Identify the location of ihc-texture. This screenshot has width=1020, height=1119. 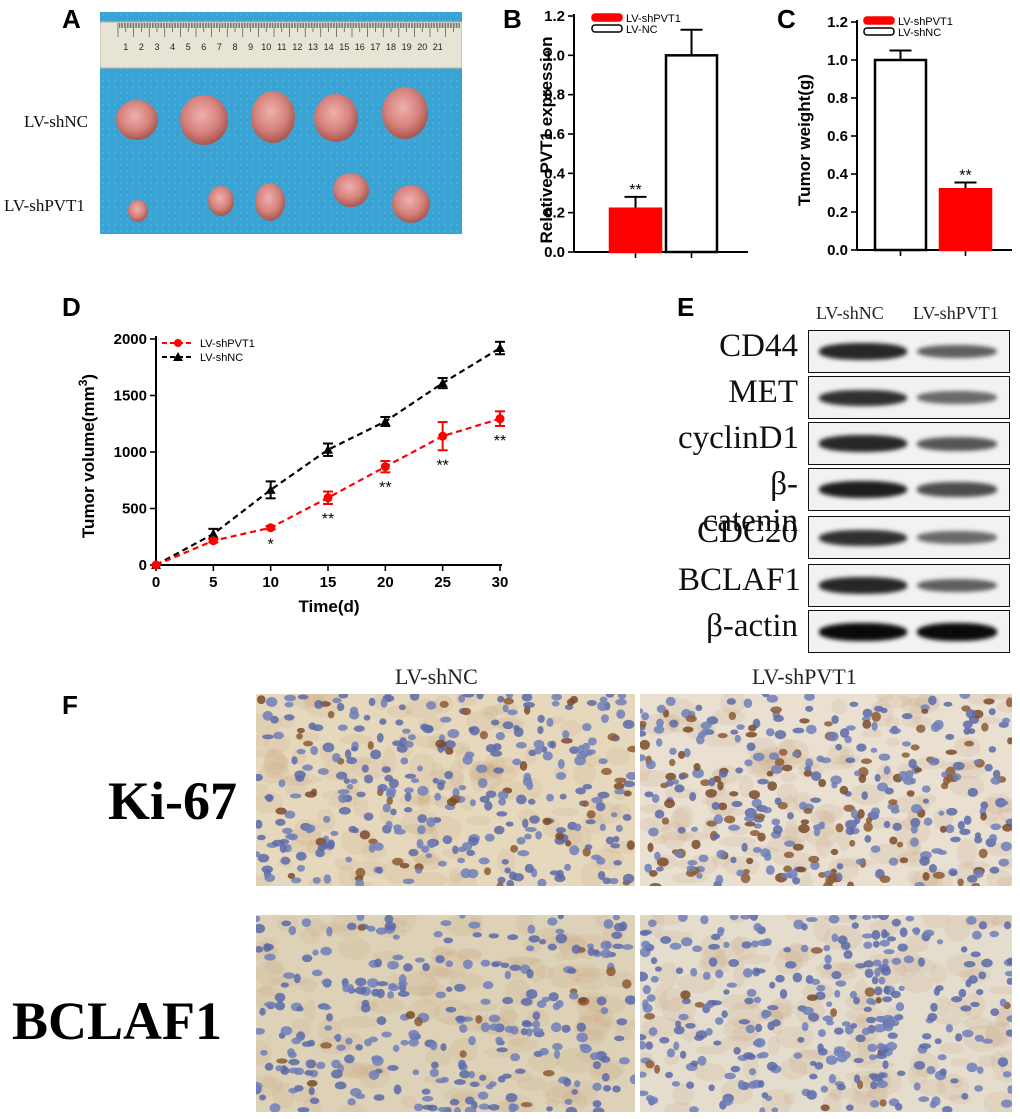
(826, 1013).